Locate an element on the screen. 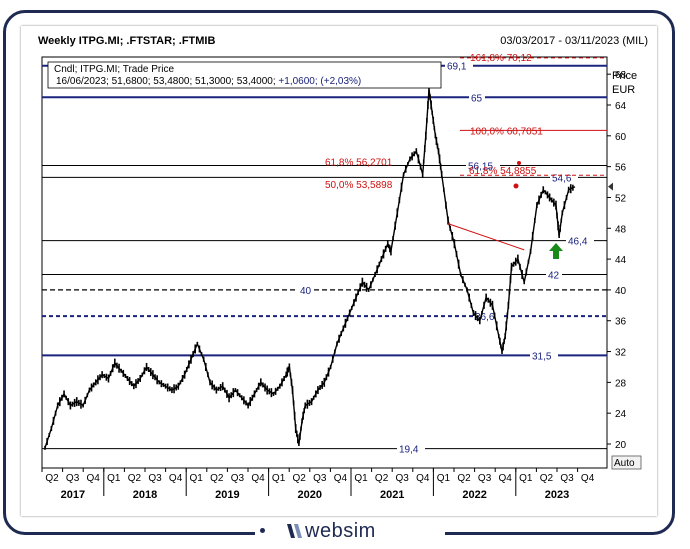  level-label: 65 is located at coordinates (477, 98).